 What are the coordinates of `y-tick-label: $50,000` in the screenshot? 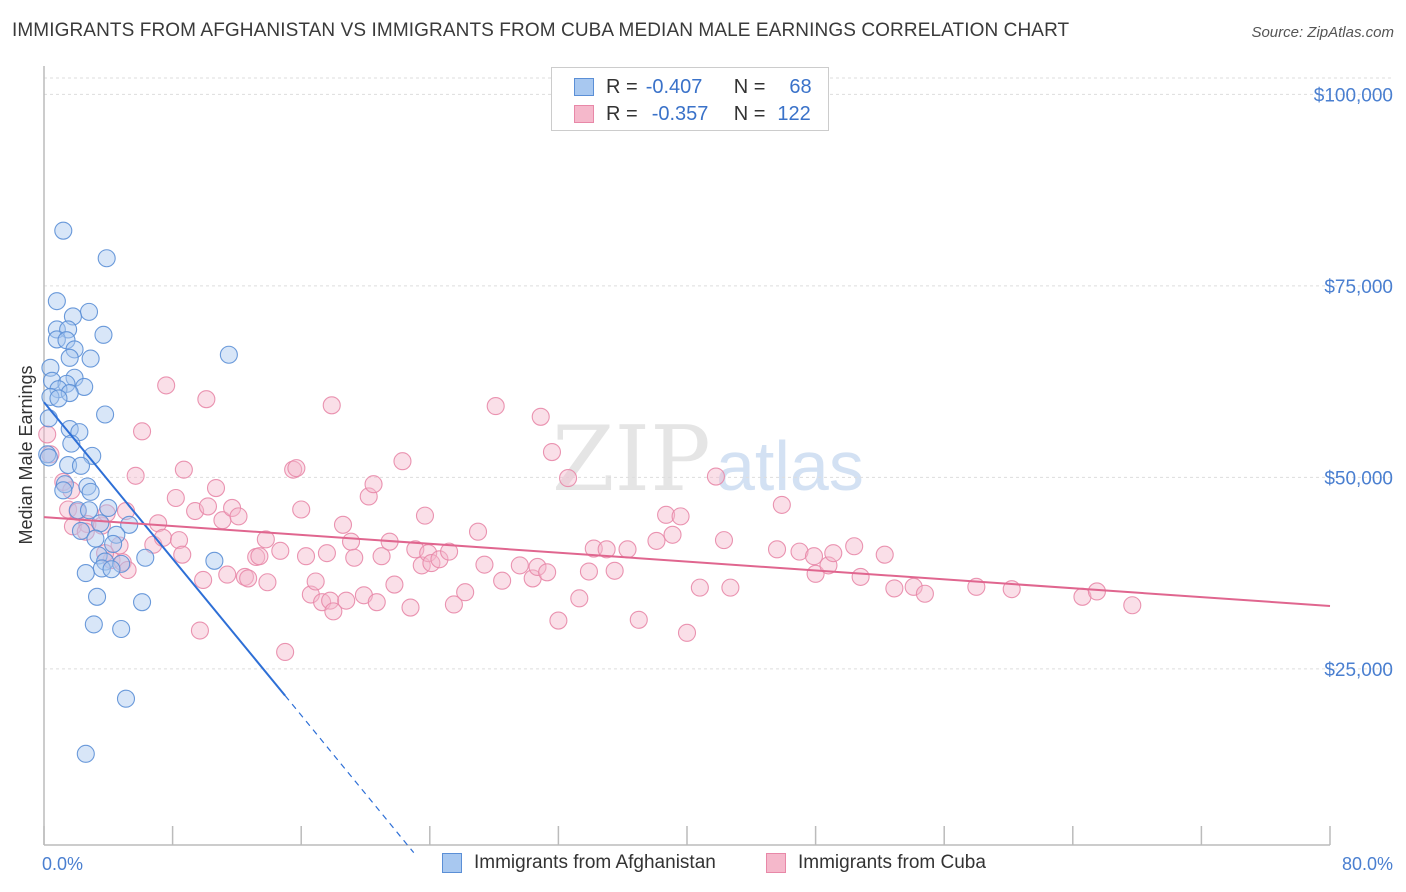 It's located at (1358, 478).